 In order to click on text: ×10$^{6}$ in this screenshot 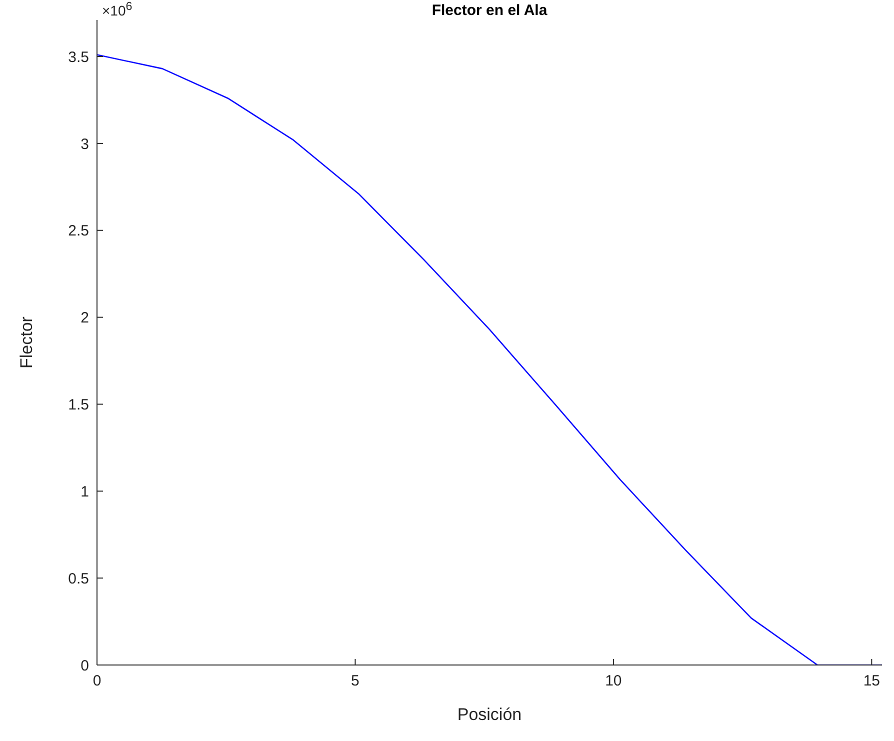, I will do `click(117, 9)`.